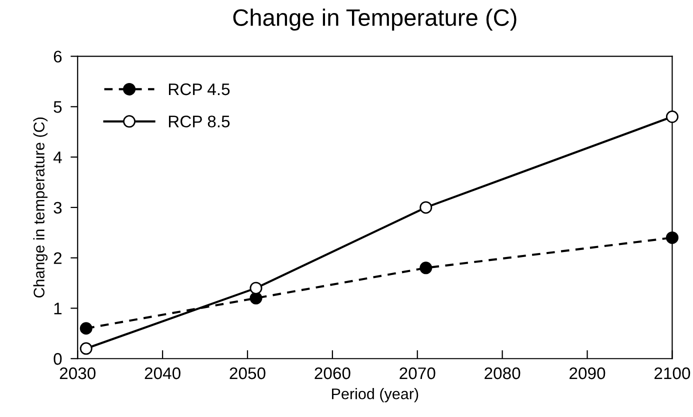 The image size is (693, 417). I want to click on y-tick-label: 6, so click(58, 56).